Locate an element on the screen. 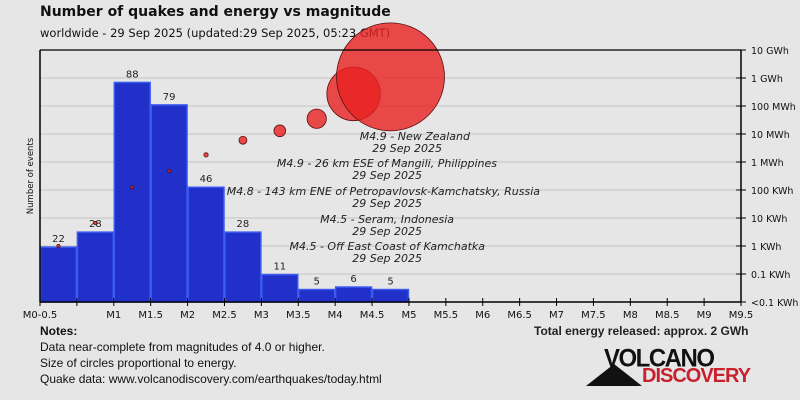  x-tick-label: M3 is located at coordinates (261, 315).